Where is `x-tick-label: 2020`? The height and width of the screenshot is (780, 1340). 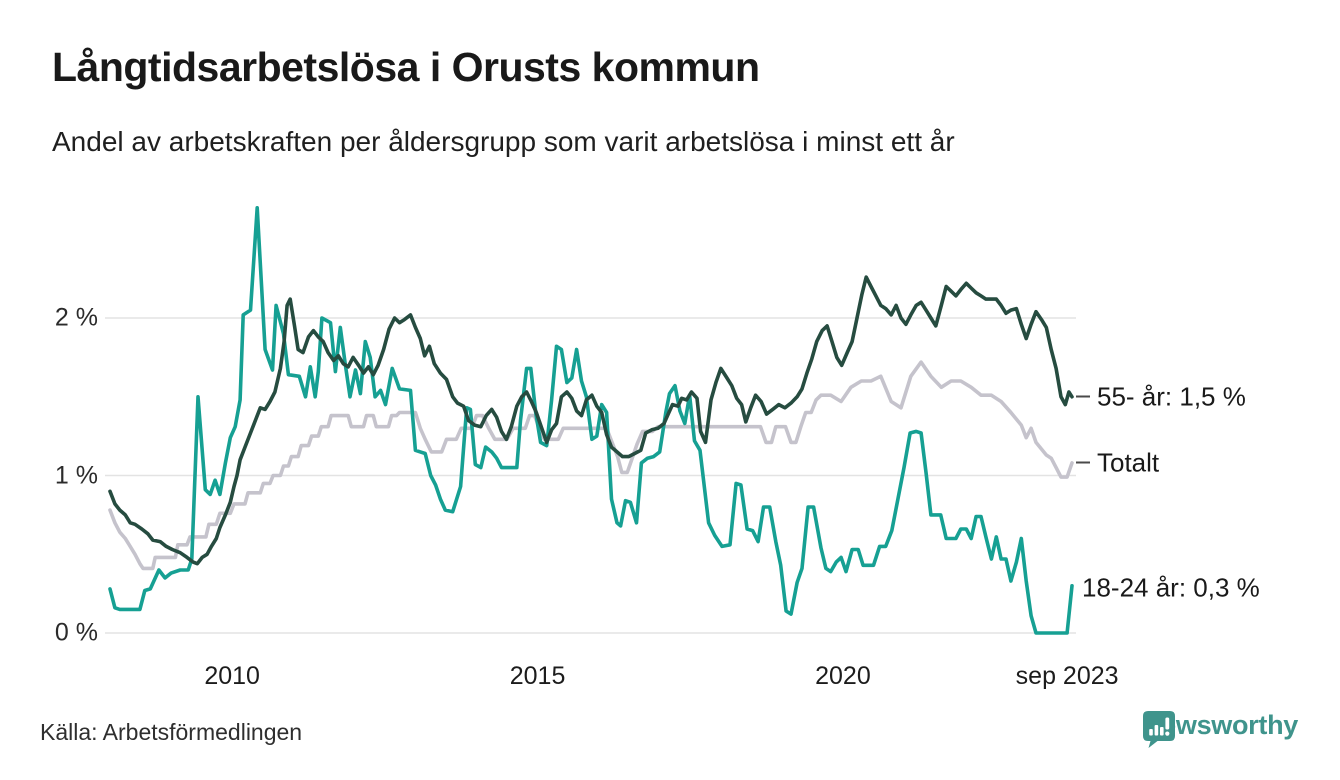 x-tick-label: 2020 is located at coordinates (843, 676).